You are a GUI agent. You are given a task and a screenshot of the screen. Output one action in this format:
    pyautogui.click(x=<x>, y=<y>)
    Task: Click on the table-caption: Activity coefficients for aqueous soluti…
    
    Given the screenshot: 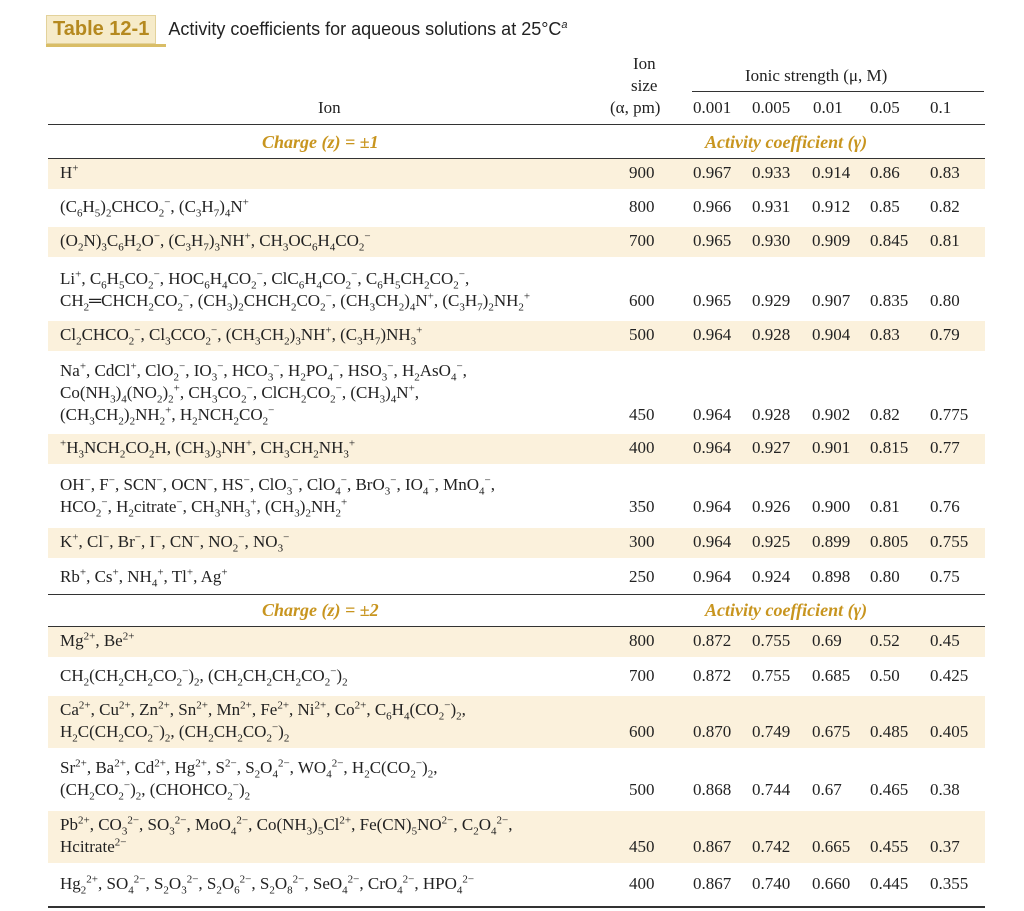 What is the action you would take?
    pyautogui.click(x=367, y=29)
    